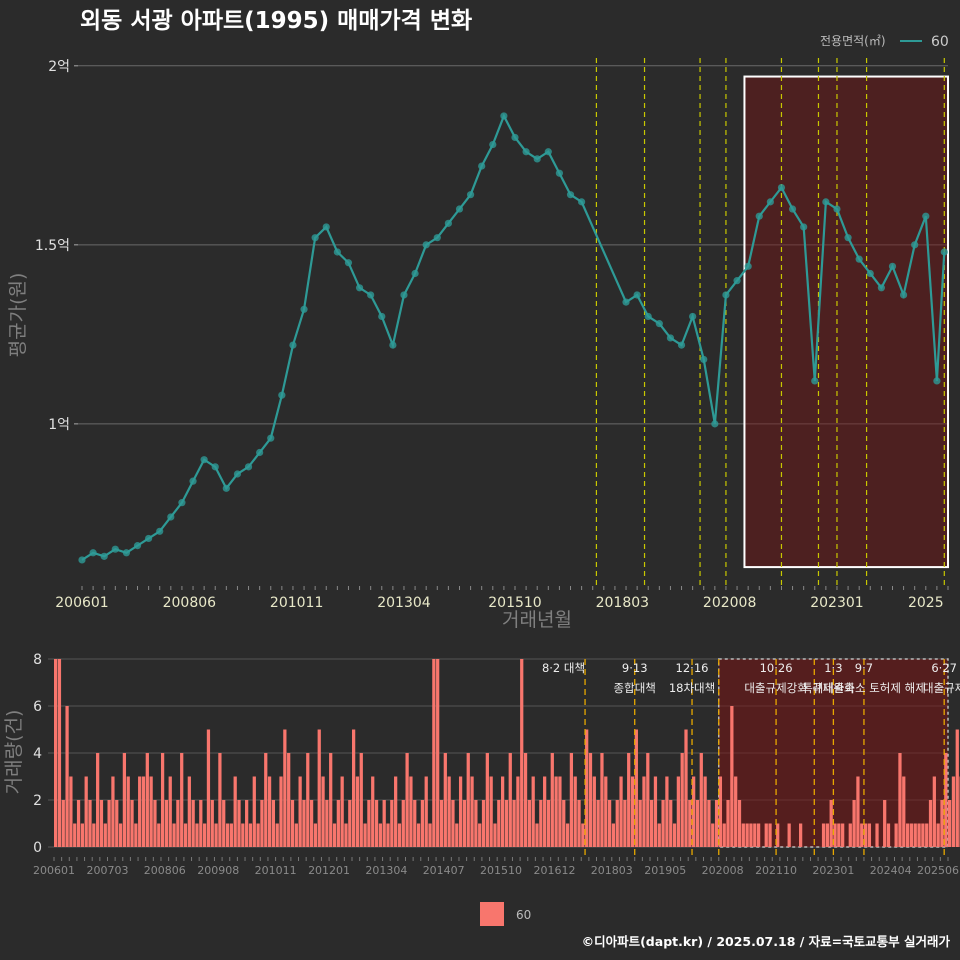 Image resolution: width=960 pixels, height=960 pixels. I want to click on policy-sublabel: 18차대책, so click(692, 688).